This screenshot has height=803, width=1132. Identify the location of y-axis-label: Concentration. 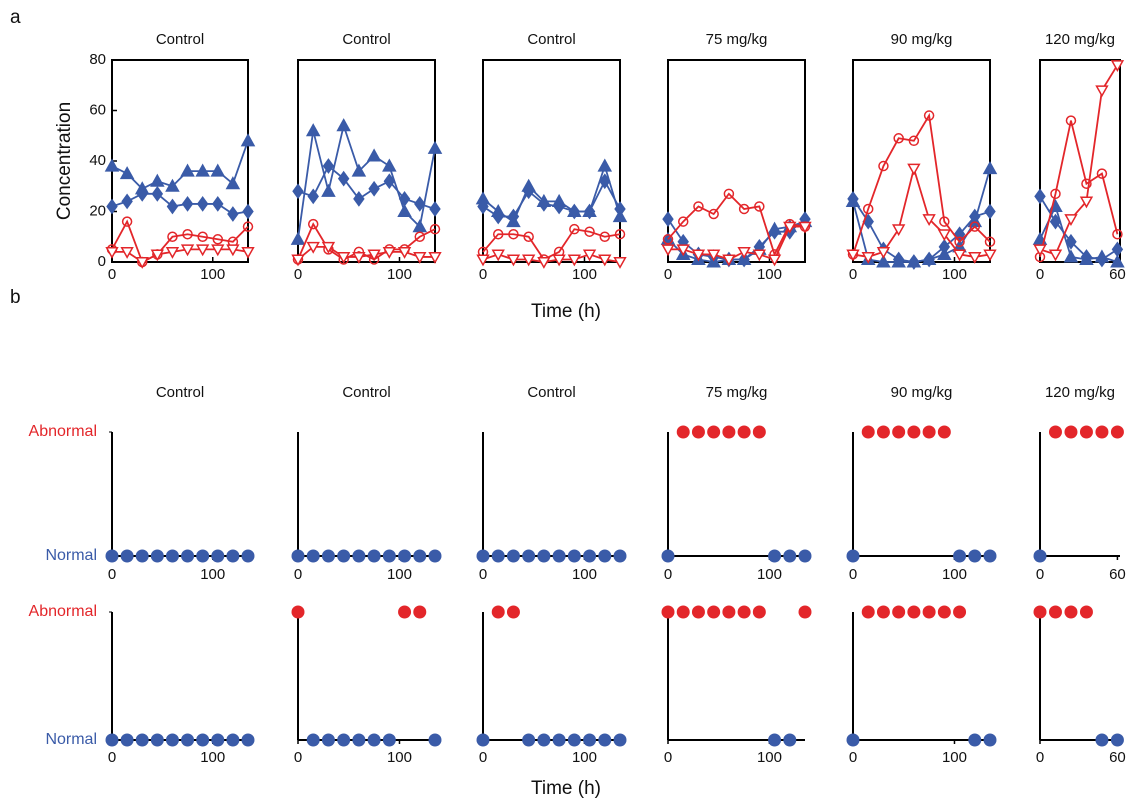
(64, 161).